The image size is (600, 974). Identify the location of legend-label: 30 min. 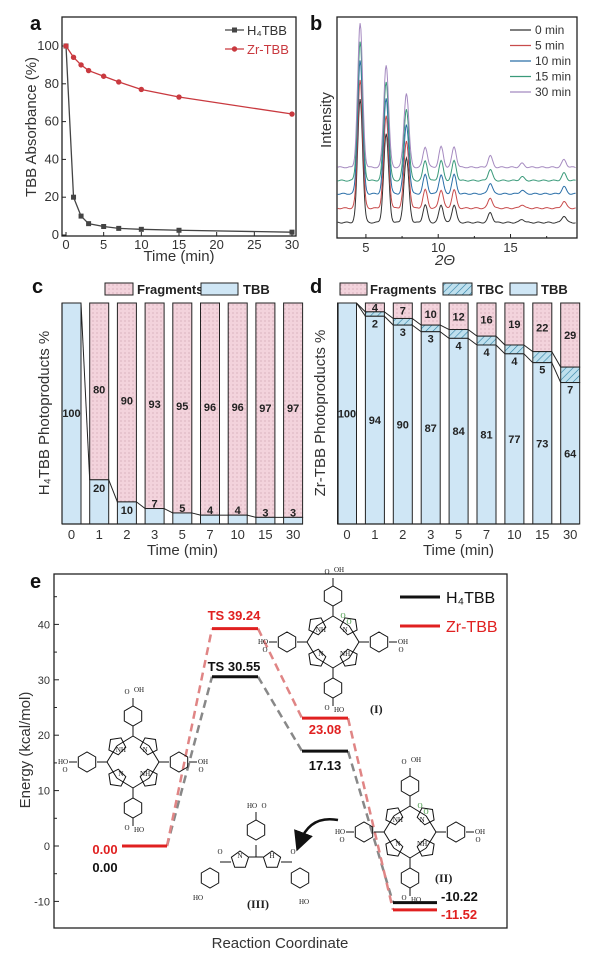
(553, 92).